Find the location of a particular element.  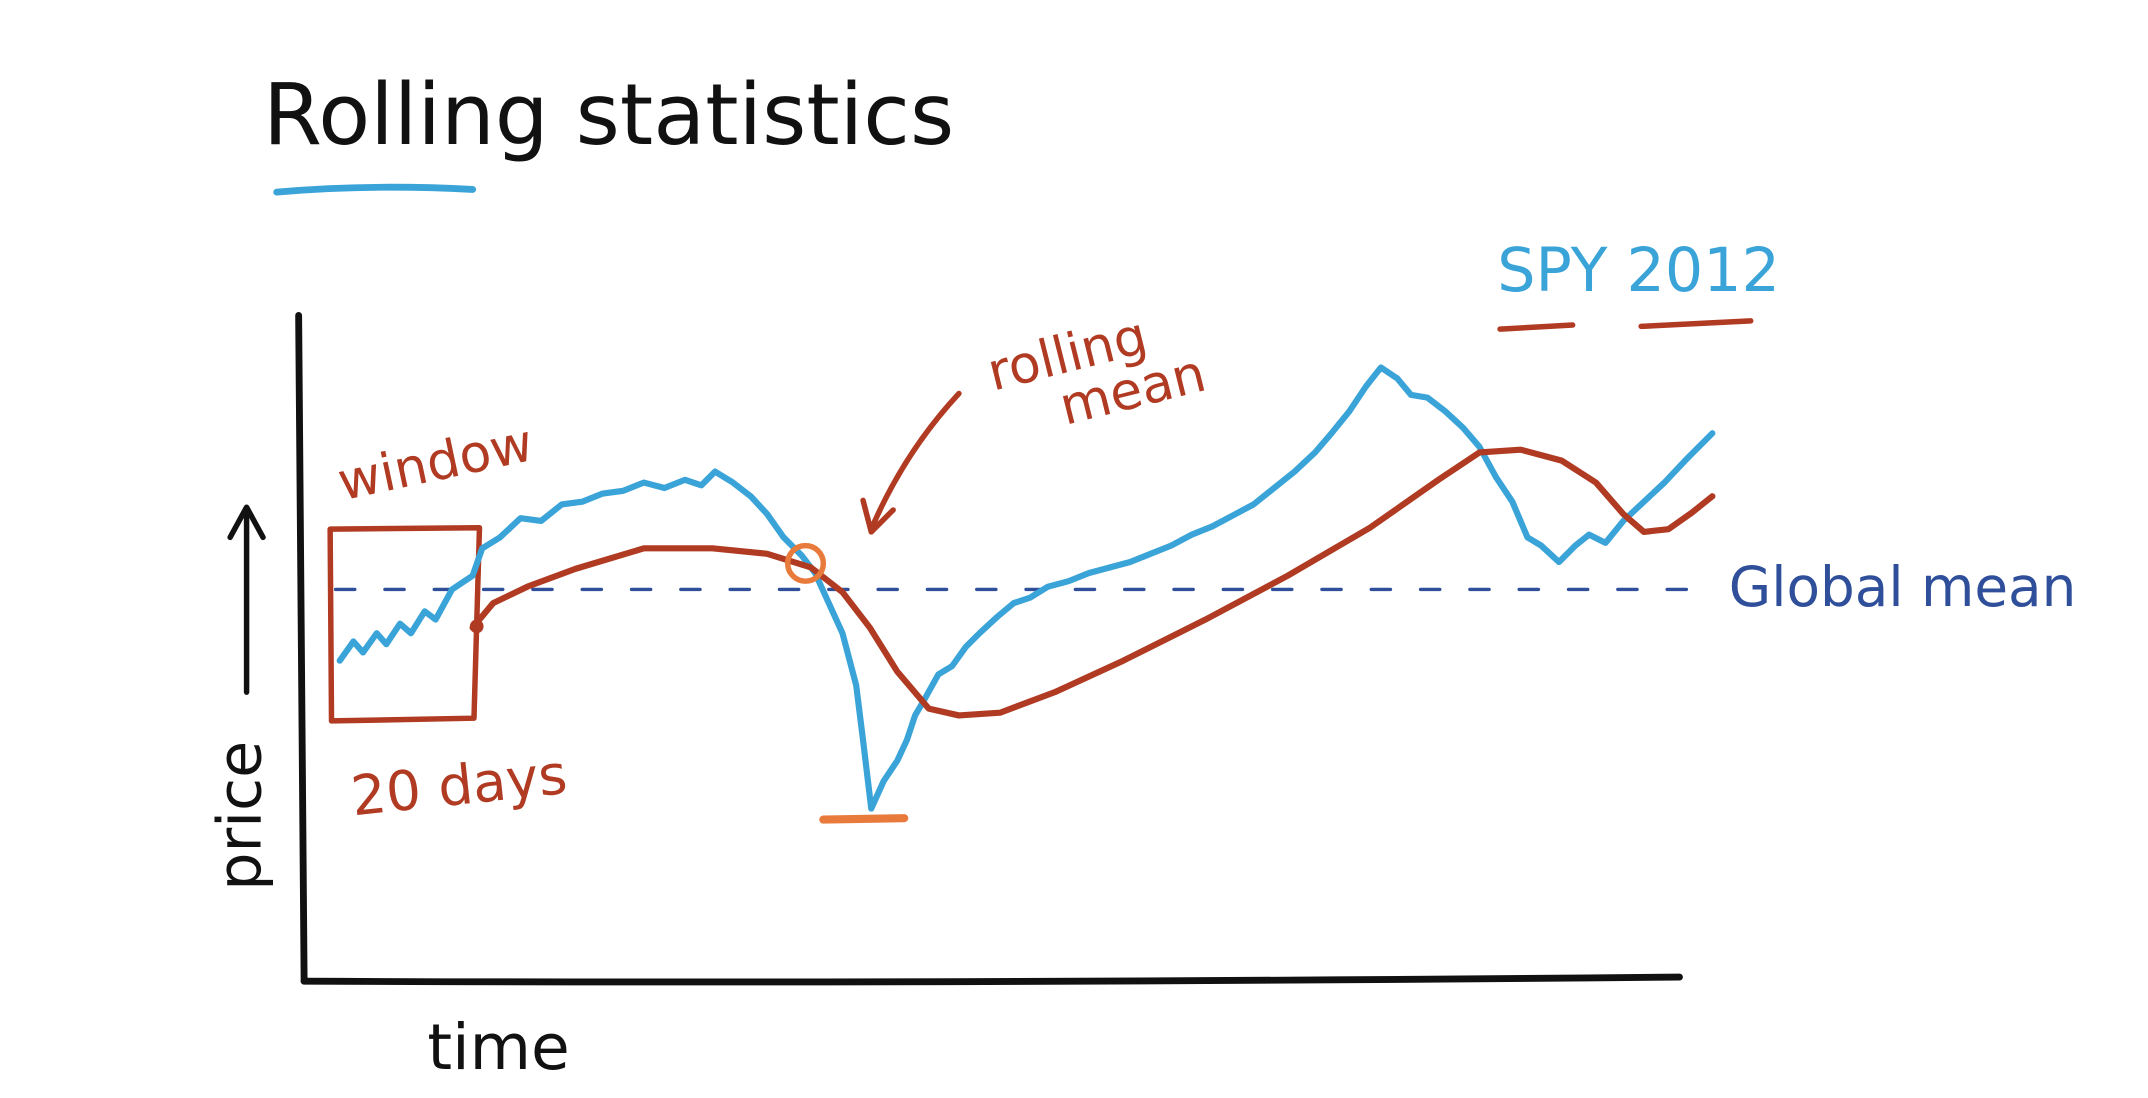

minimum-marker is located at coordinates (864, 819).